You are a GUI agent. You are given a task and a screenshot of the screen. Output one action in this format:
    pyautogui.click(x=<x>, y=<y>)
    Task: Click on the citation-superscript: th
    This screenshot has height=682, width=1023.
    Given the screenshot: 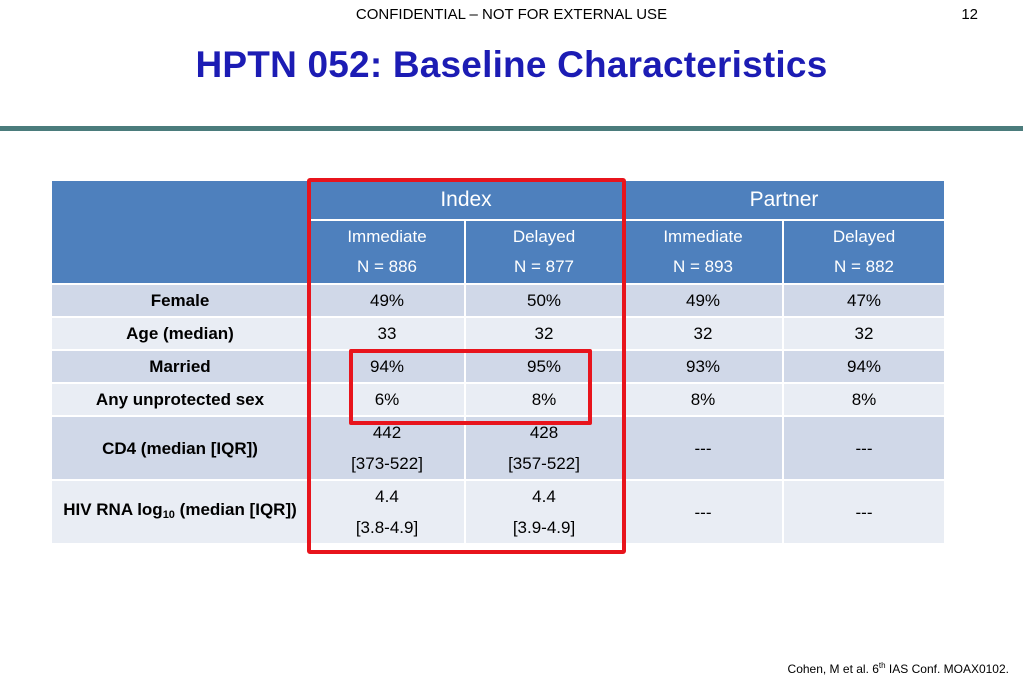 What is the action you would take?
    pyautogui.click(x=882, y=665)
    